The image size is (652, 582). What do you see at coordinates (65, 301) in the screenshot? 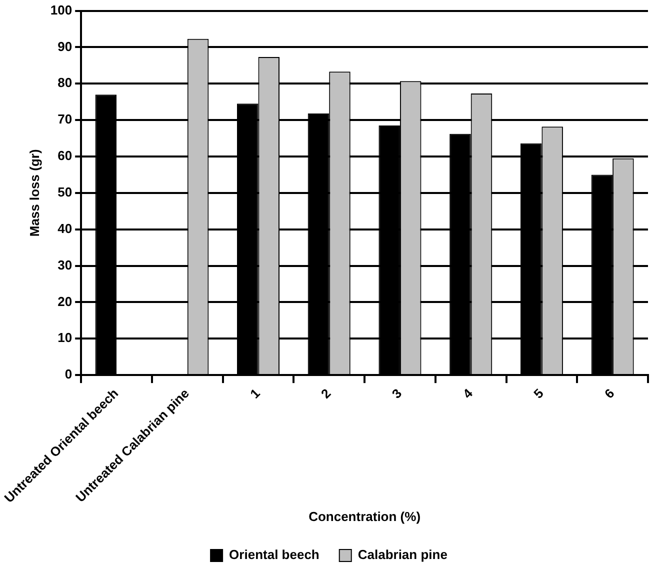
I see `y-tick-label: 20` at bounding box center [65, 301].